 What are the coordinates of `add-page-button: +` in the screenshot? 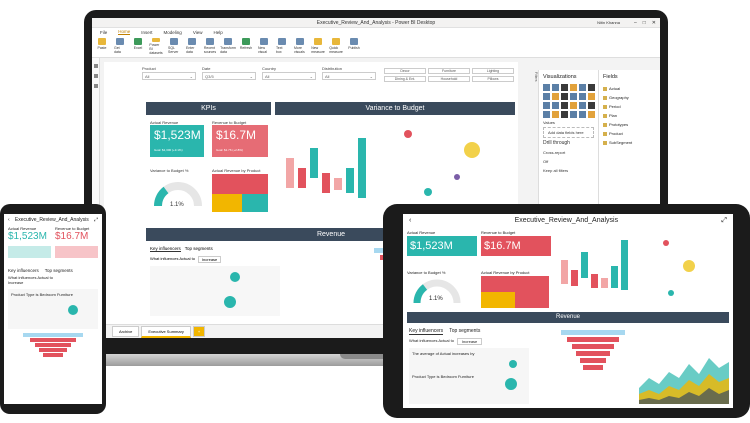 It's located at (199, 331).